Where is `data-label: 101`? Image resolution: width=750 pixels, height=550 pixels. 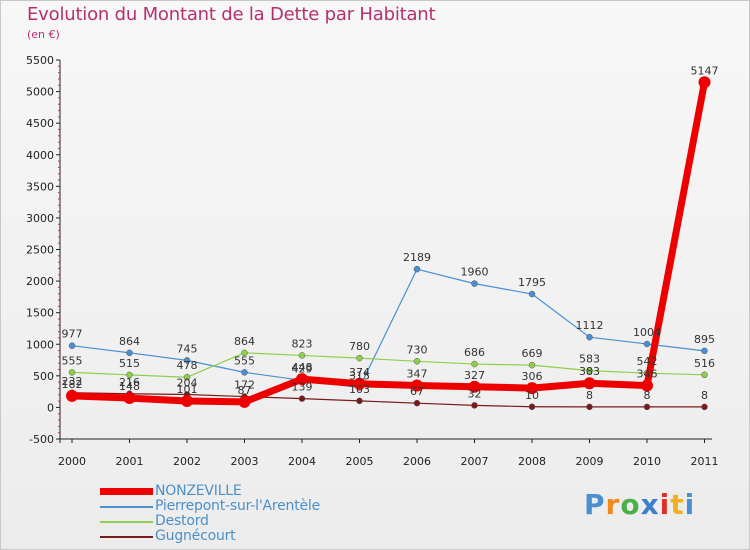 data-label: 101 is located at coordinates (187, 389).